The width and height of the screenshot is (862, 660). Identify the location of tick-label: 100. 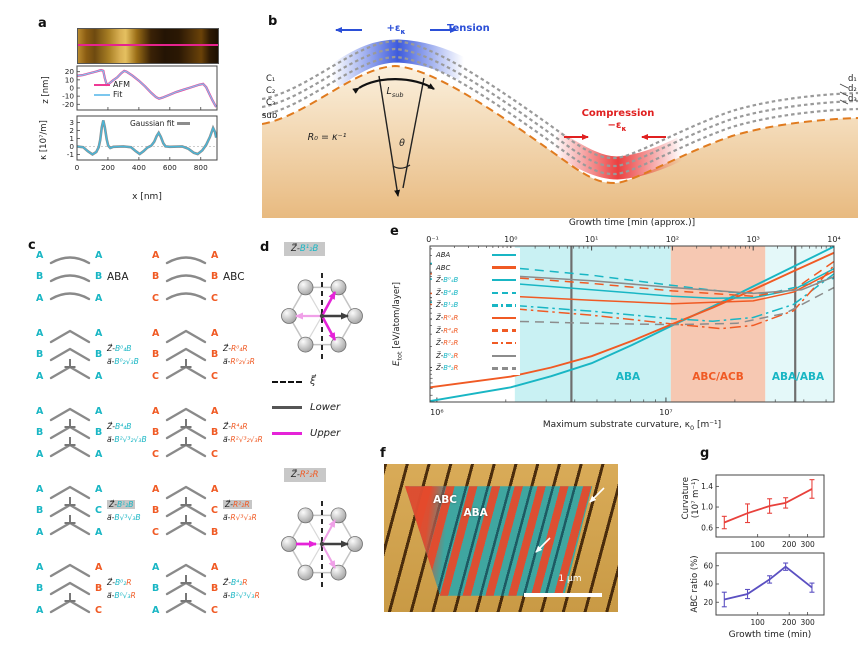
(758, 622).